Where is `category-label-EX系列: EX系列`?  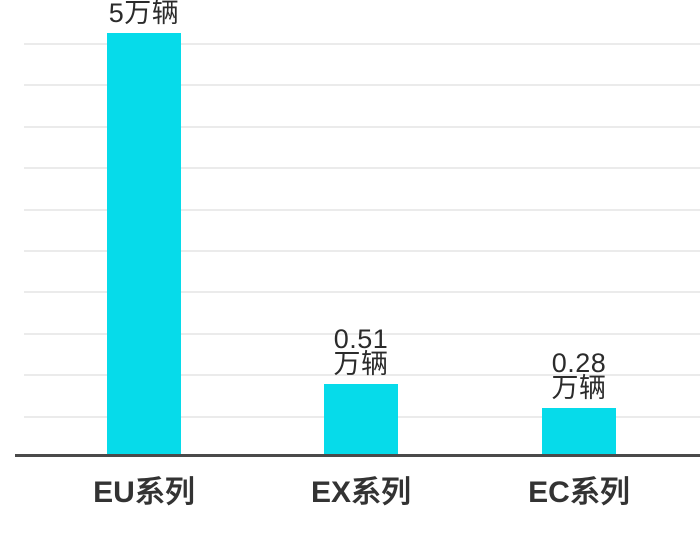 category-label-EX系列: EX系列 is located at coordinates (361, 492).